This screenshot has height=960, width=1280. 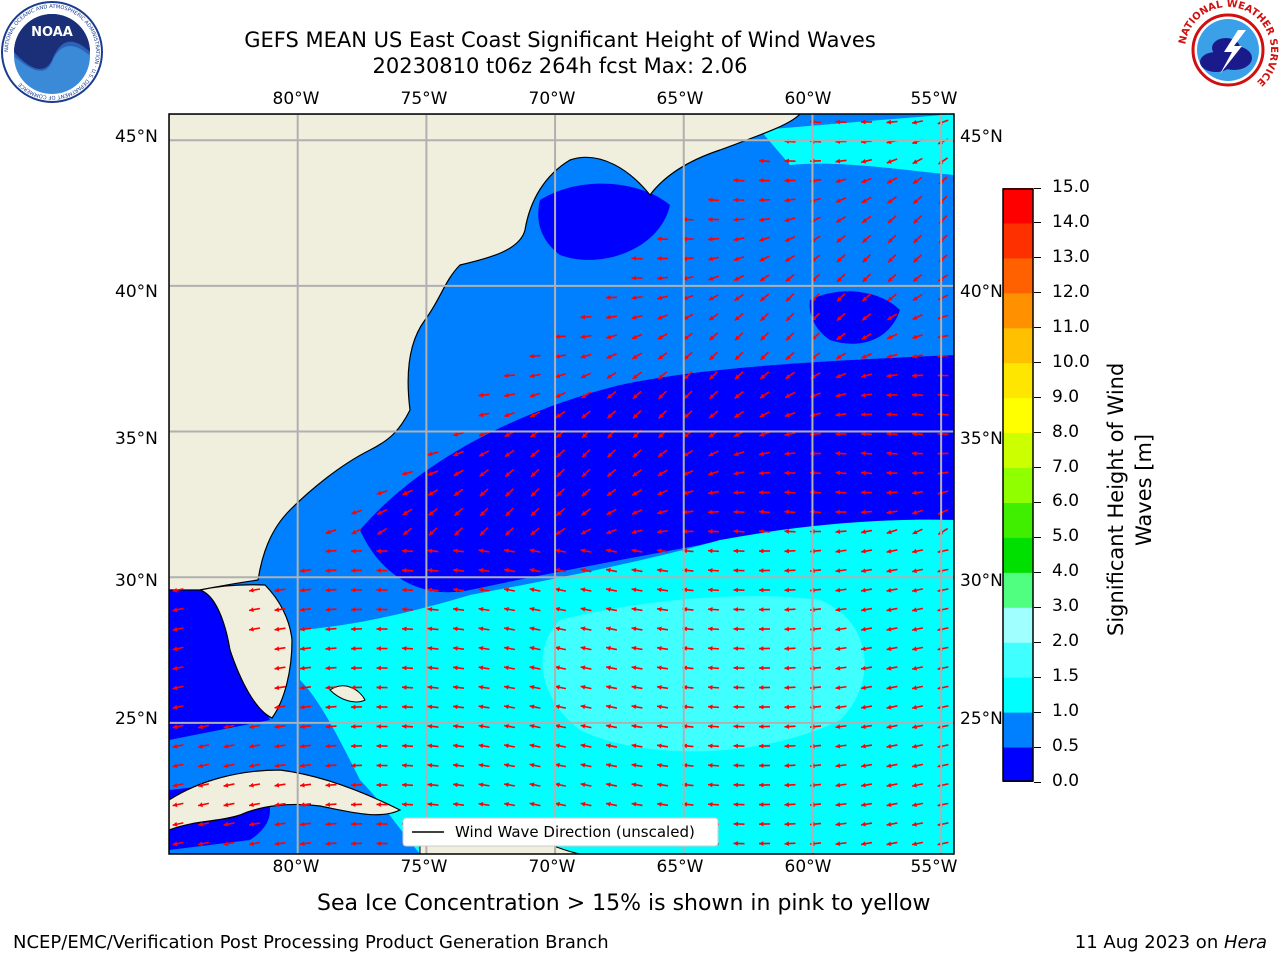 I want to click on colorbar-tick-label: 1.0, so click(x=1066, y=711).